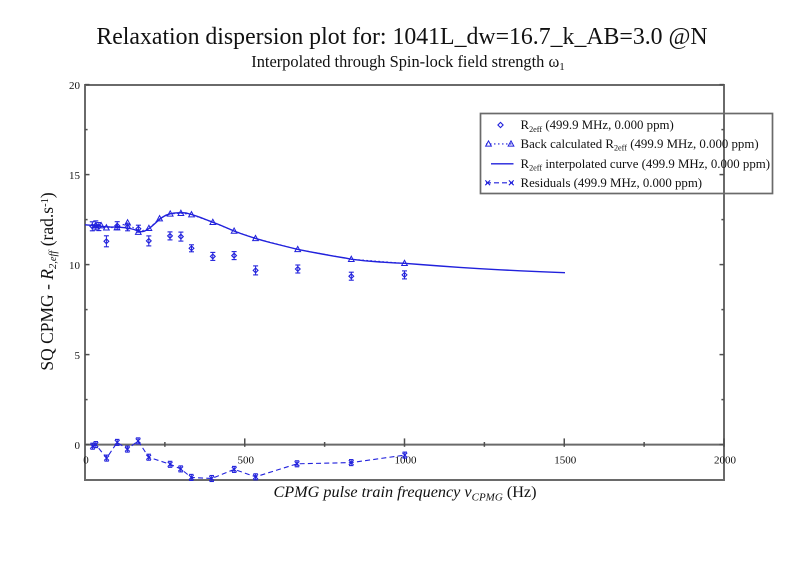 The image size is (800, 565). I want to click on svg-text: R2eff (499.9 MHz, 0.000 ppm), so click(597, 126).